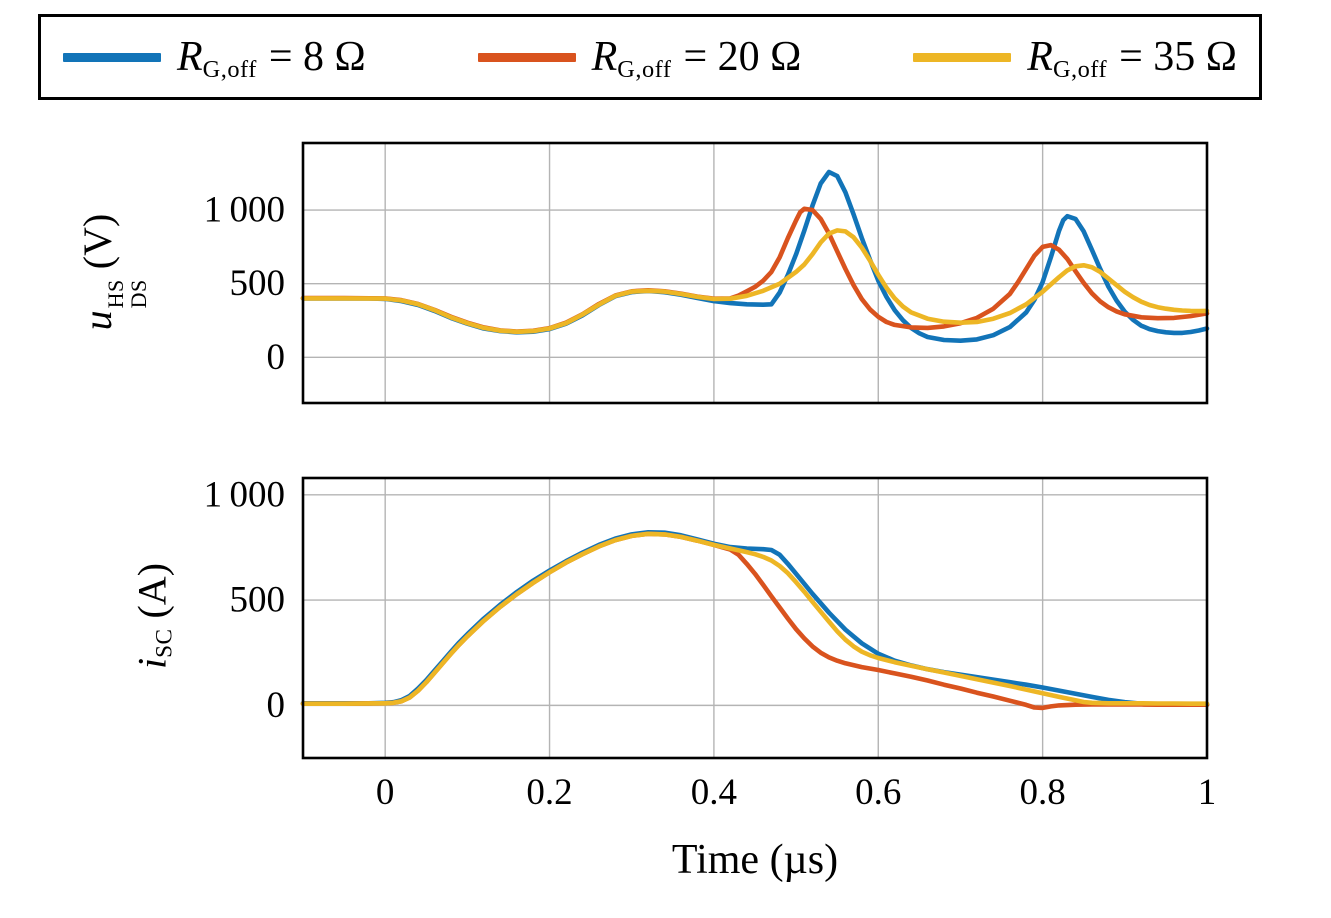 This screenshot has height=918, width=1331. What do you see at coordinates (878, 792) in the screenshot?
I see `x-tick-label: 0.6` at bounding box center [878, 792].